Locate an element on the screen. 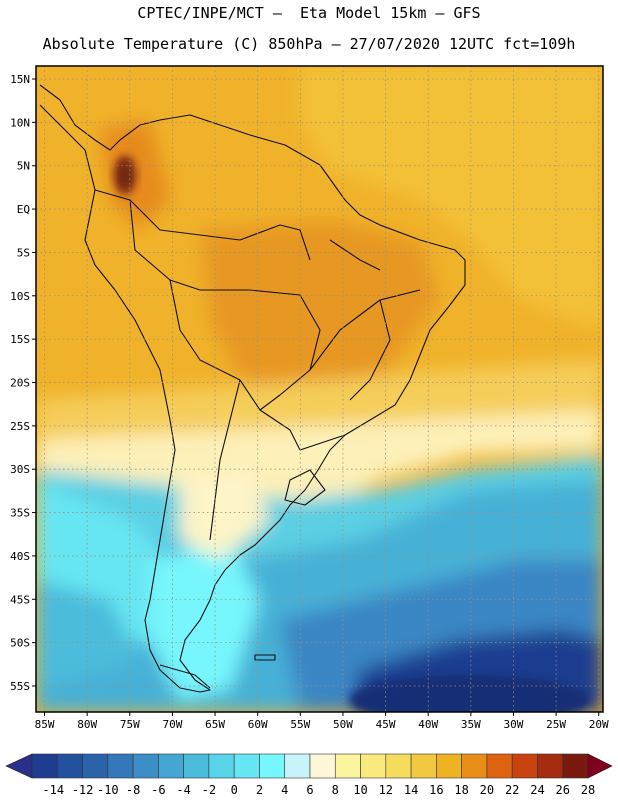 This screenshot has width=618, height=800. lon-tick-label: 75W is located at coordinates (130, 724).